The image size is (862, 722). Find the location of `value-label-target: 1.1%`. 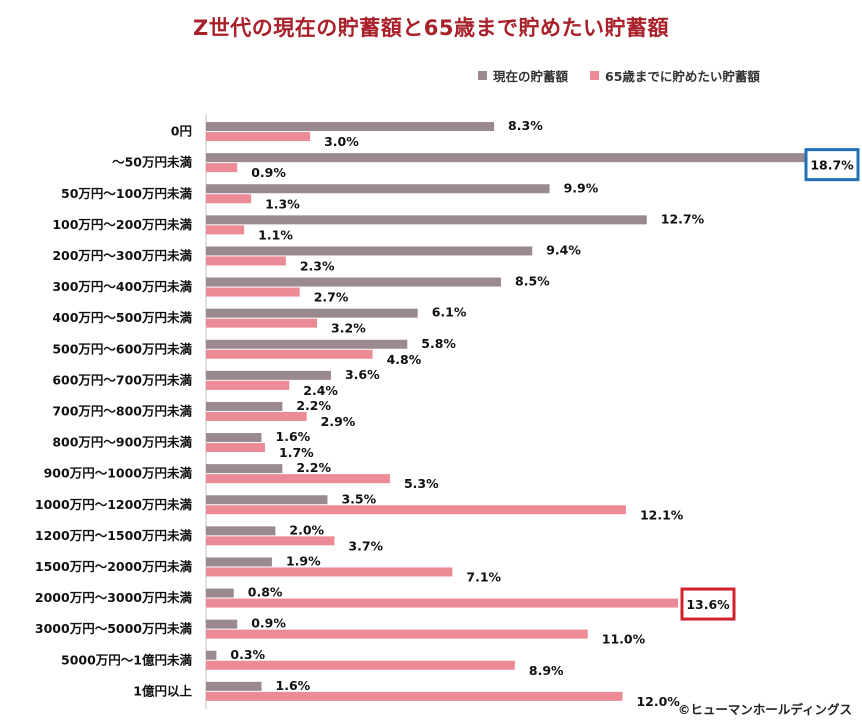

value-label-target: 1.1% is located at coordinates (275, 234).